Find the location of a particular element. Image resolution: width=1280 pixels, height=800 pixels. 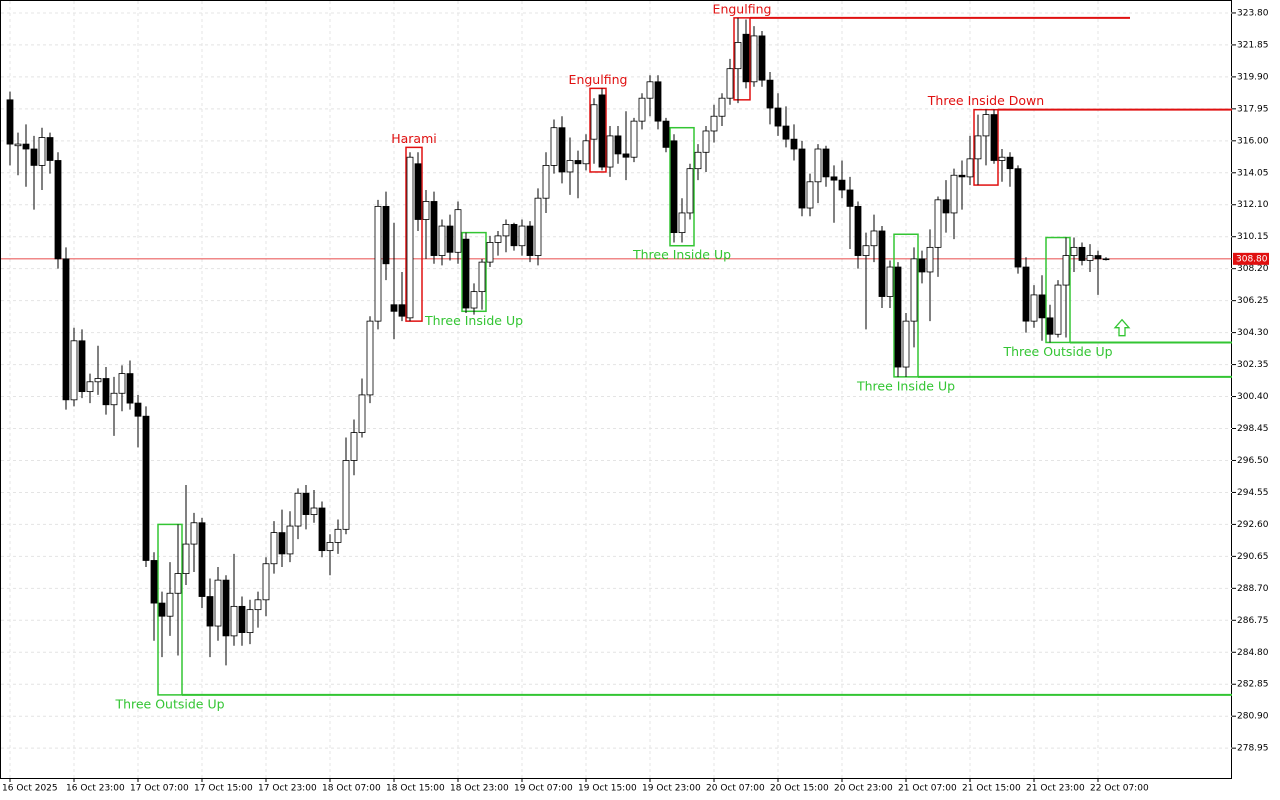

y-tick-label: 294.55 is located at coordinates (1253, 493).